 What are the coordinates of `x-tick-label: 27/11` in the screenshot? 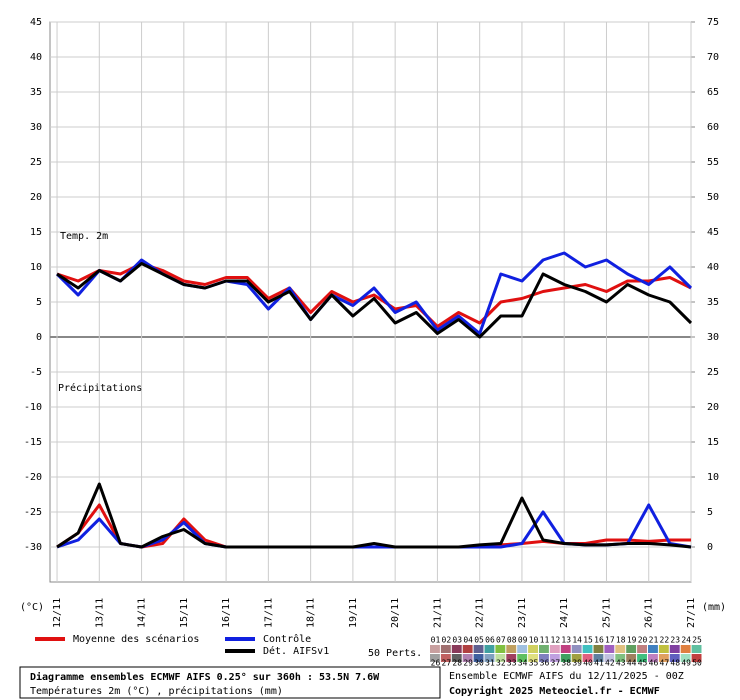 It's located at (691, 613).